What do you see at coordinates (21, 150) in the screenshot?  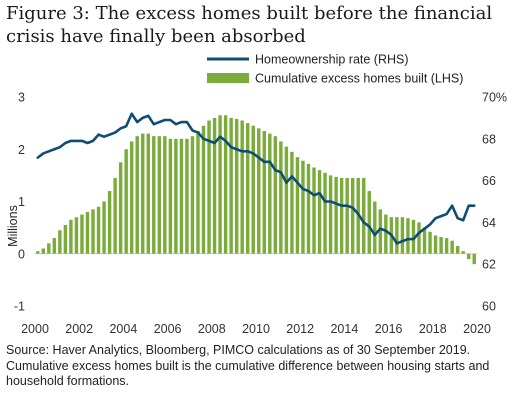 I see `y-tick-label-left: 2` at bounding box center [21, 150].